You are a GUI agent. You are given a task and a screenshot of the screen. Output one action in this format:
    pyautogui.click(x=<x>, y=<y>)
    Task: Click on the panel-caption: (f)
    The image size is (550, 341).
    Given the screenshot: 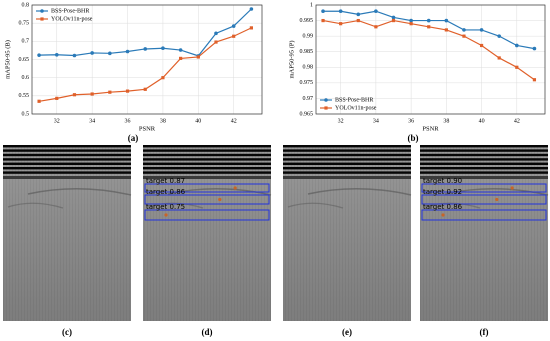 What is the action you would take?
    pyautogui.click(x=484, y=332)
    